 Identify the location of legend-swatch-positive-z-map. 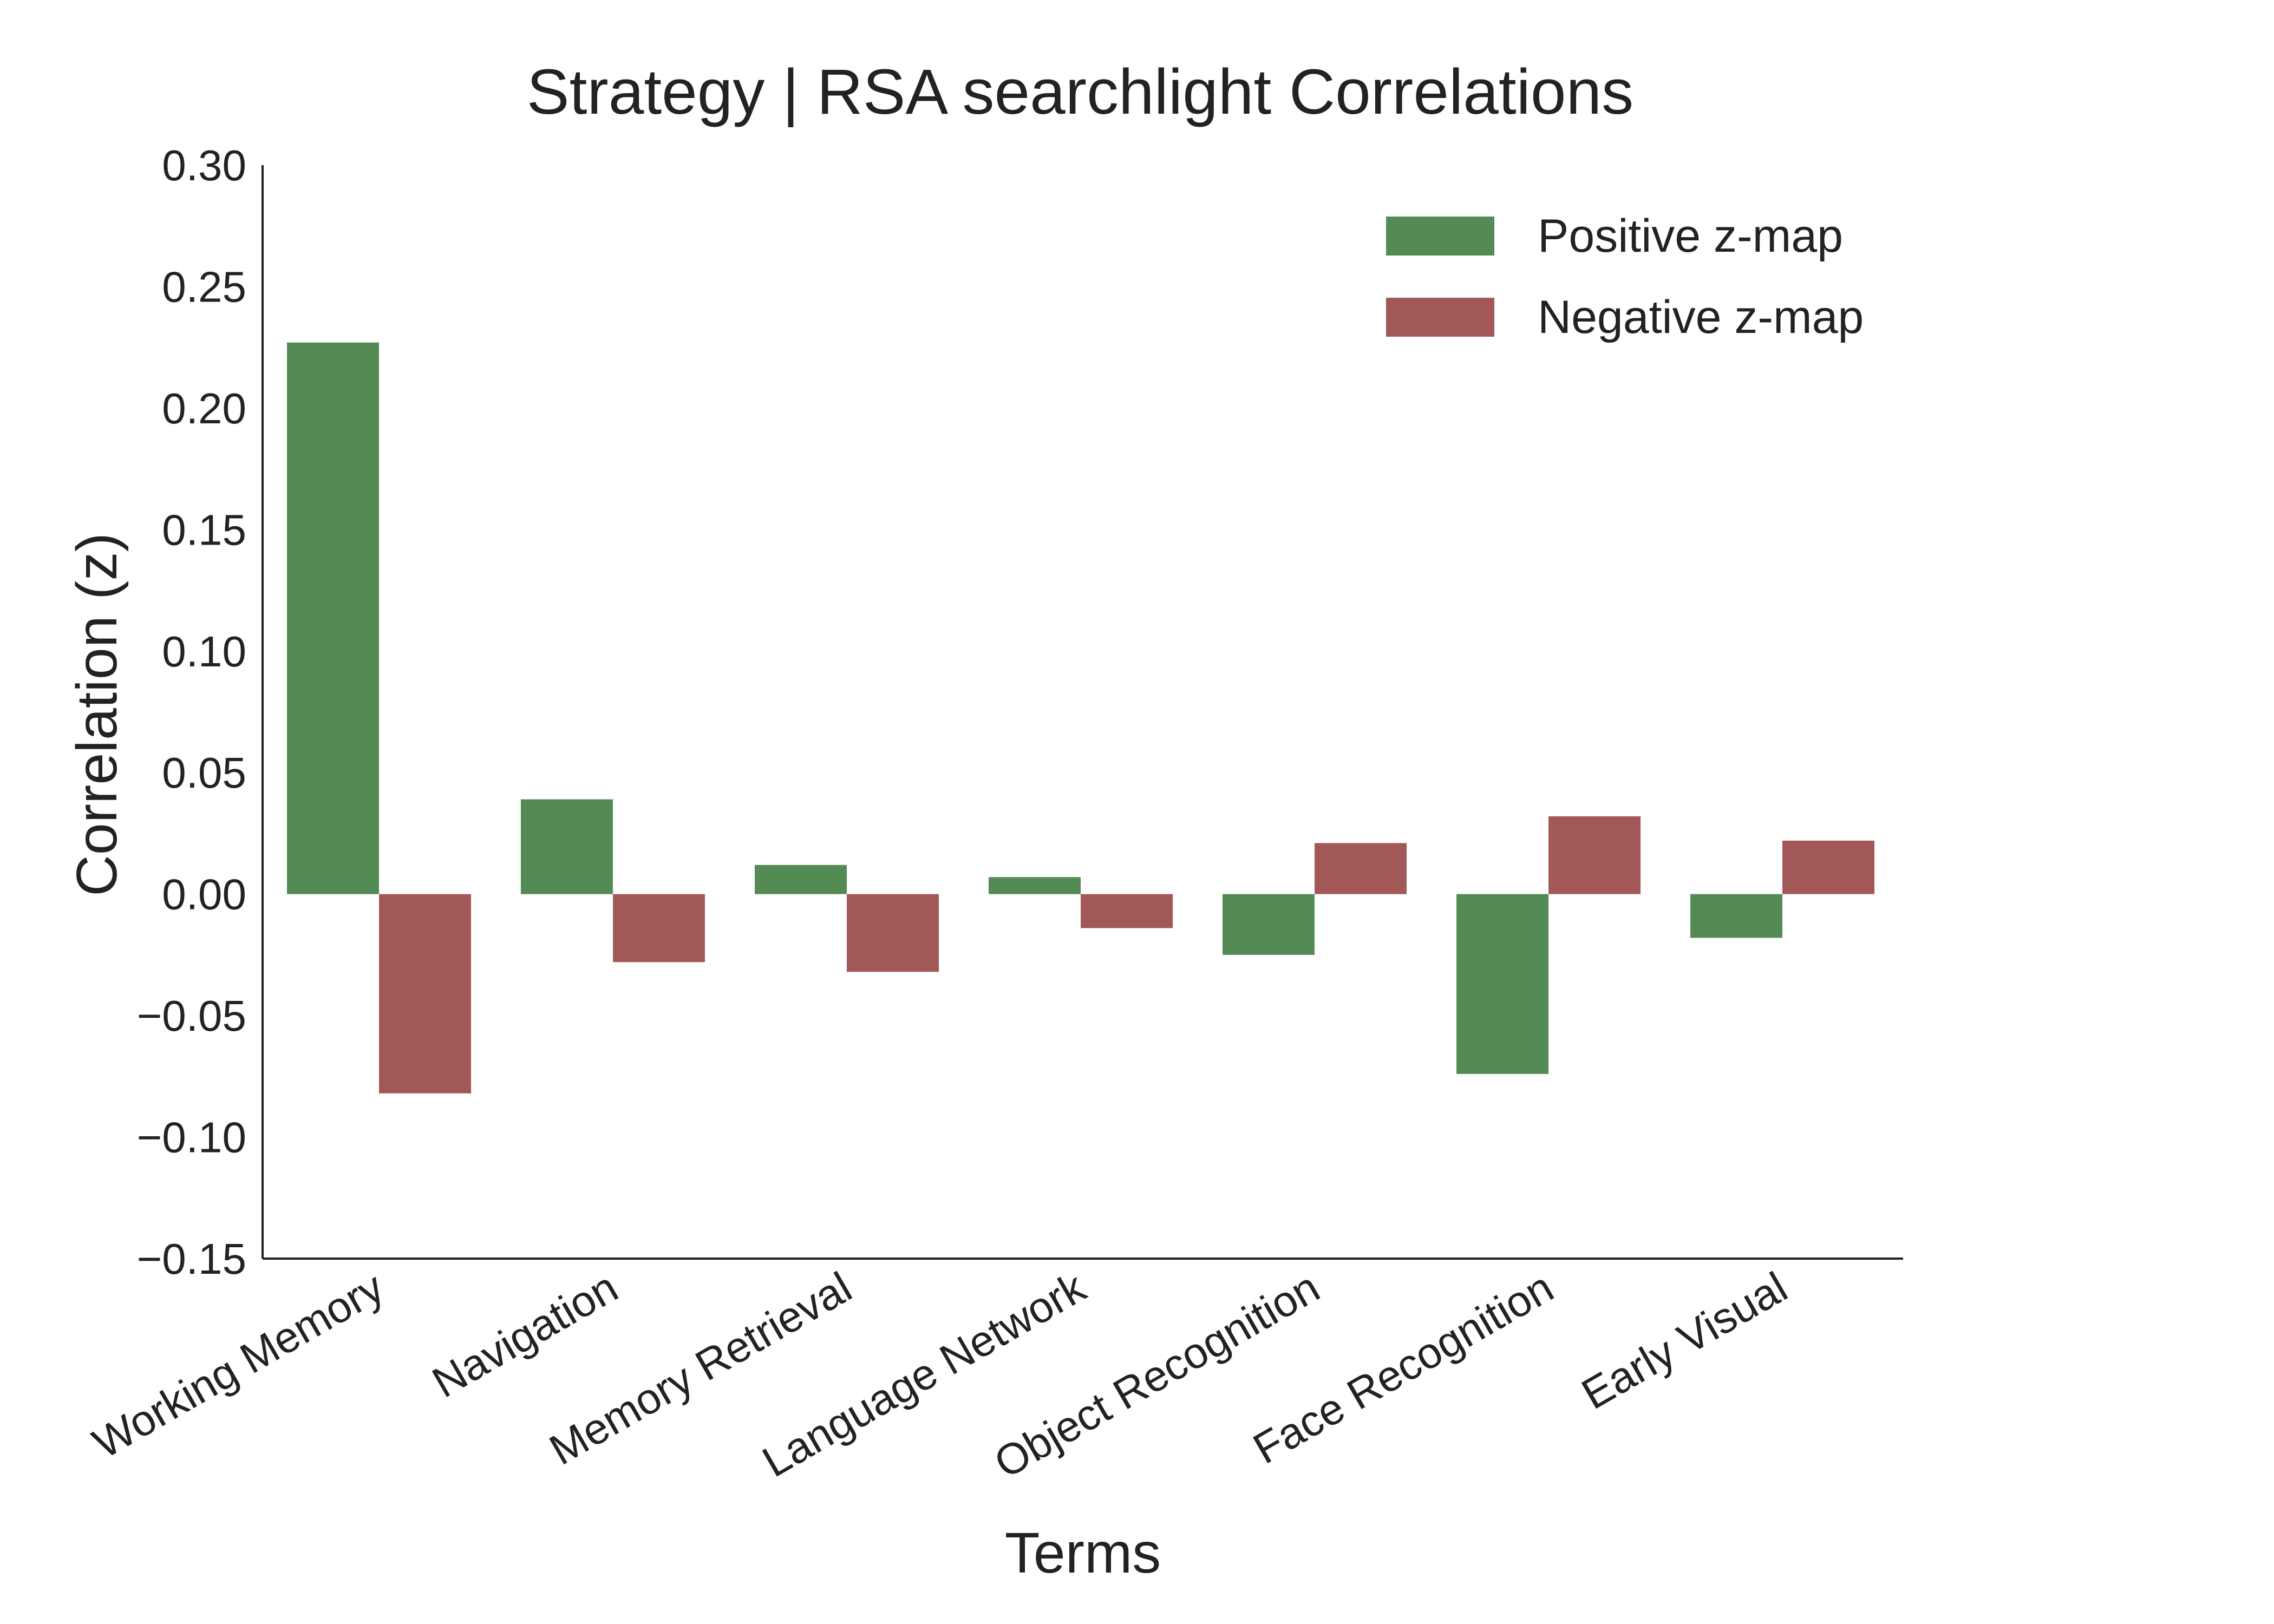
(1440, 236).